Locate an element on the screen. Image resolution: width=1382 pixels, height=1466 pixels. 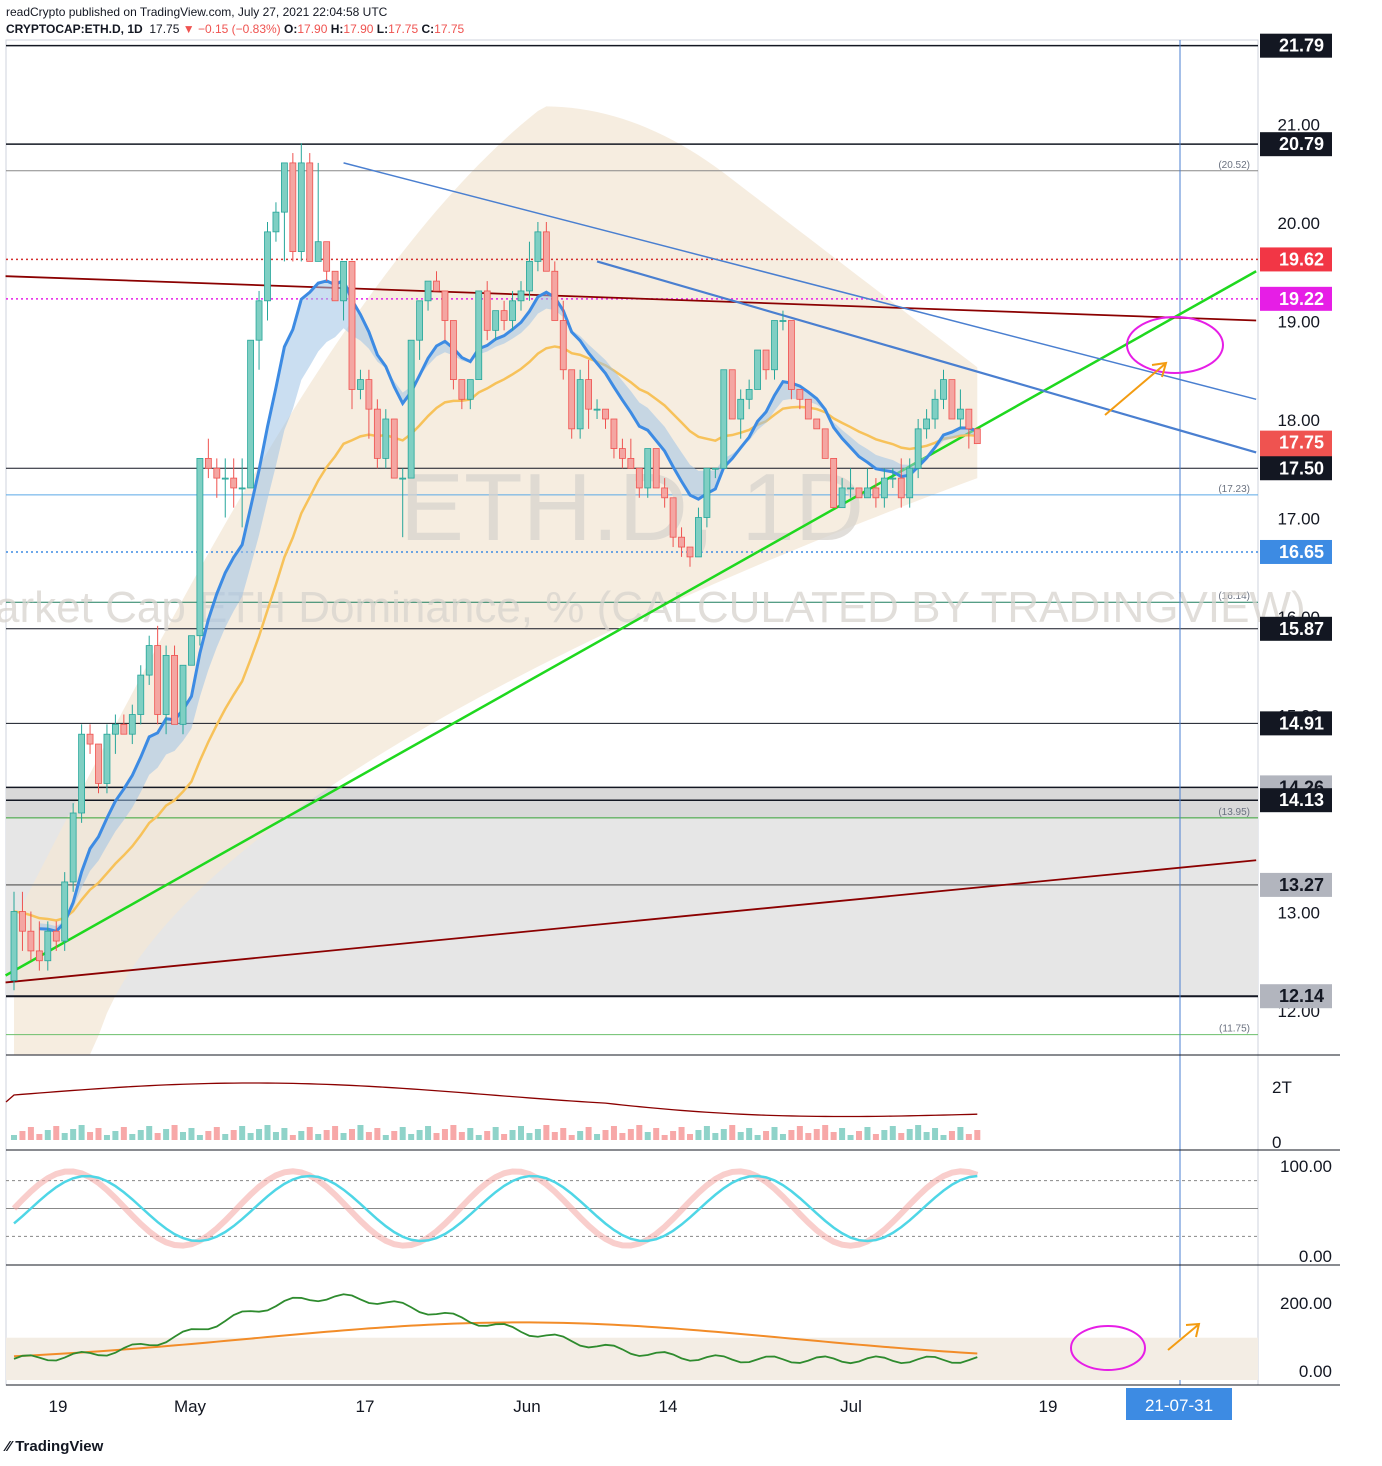
high-label: H: is located at coordinates (337, 29).